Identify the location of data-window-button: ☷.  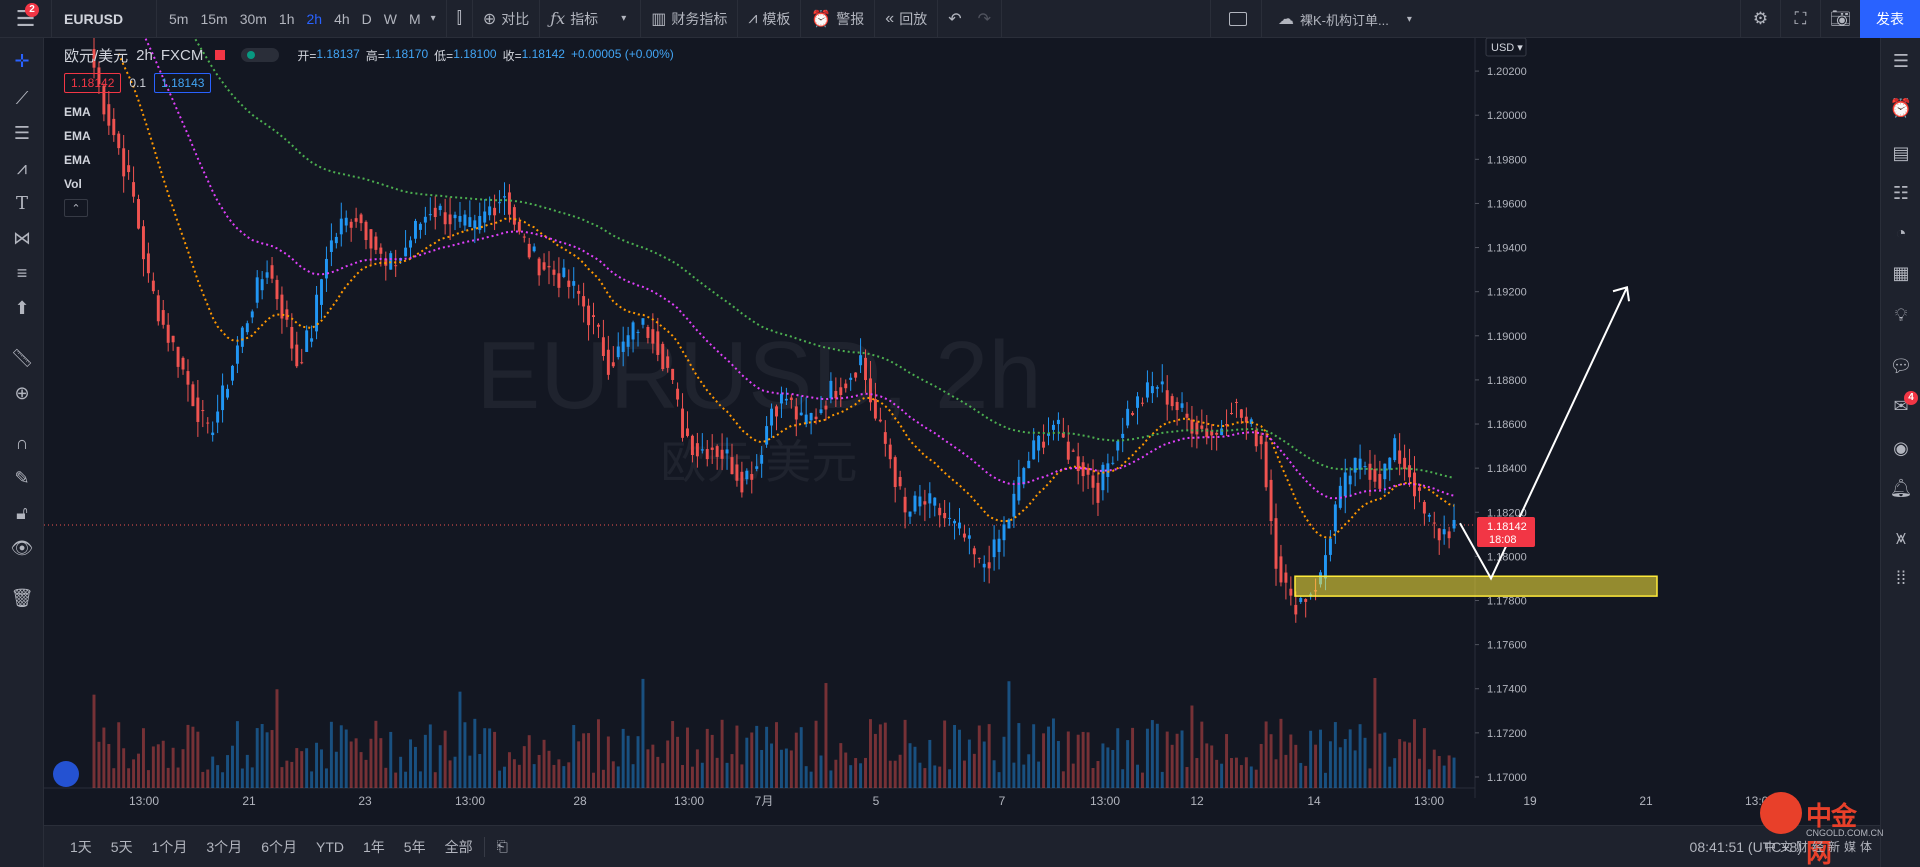
(1900, 193).